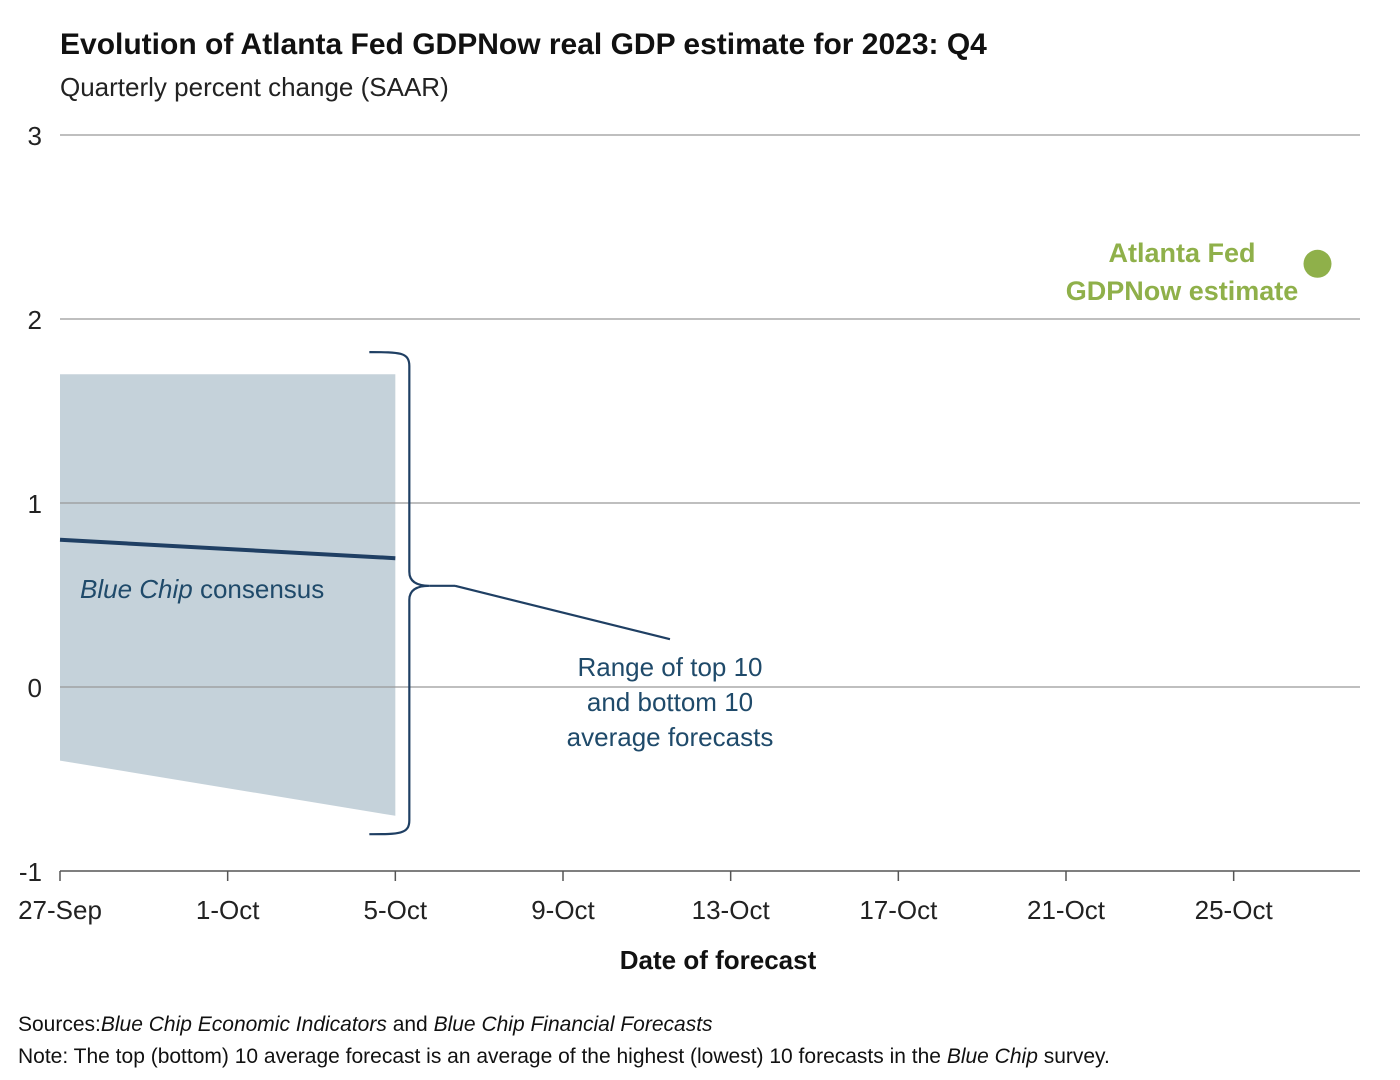 The height and width of the screenshot is (1080, 1400). What do you see at coordinates (59, 1024) in the screenshot?
I see `sources-label: Sources:` at bounding box center [59, 1024].